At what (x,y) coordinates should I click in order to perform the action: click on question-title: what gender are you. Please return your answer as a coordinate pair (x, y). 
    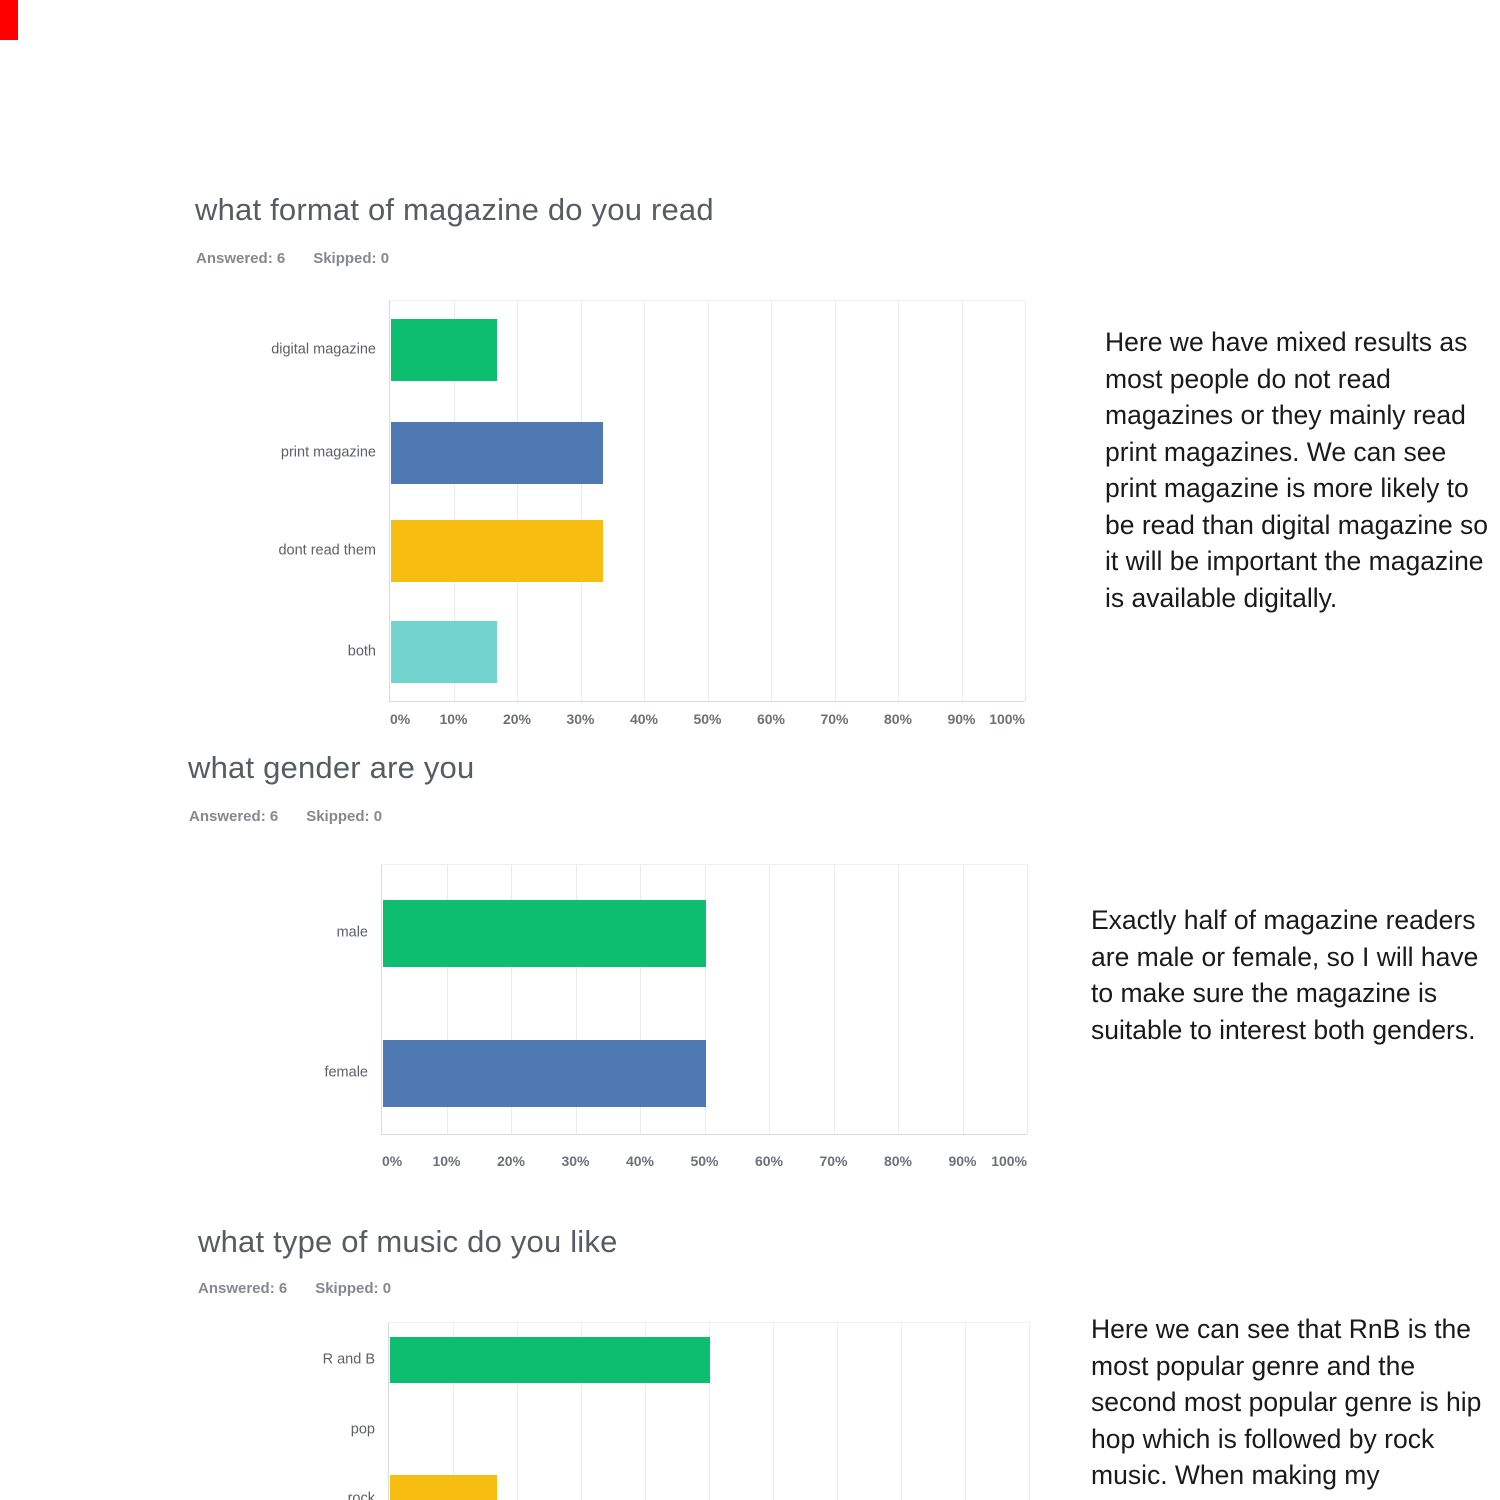
    Looking at the image, I should click on (331, 767).